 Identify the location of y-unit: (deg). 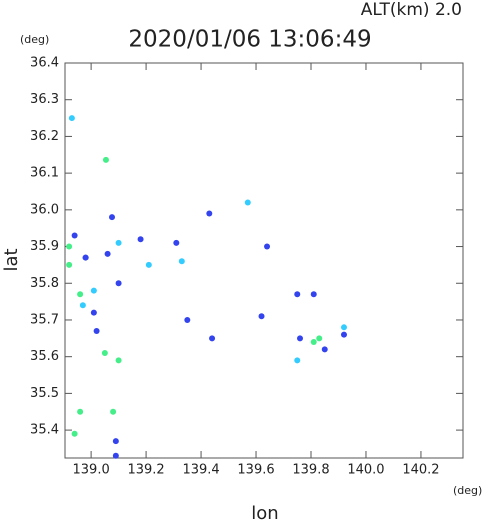
(34, 39).